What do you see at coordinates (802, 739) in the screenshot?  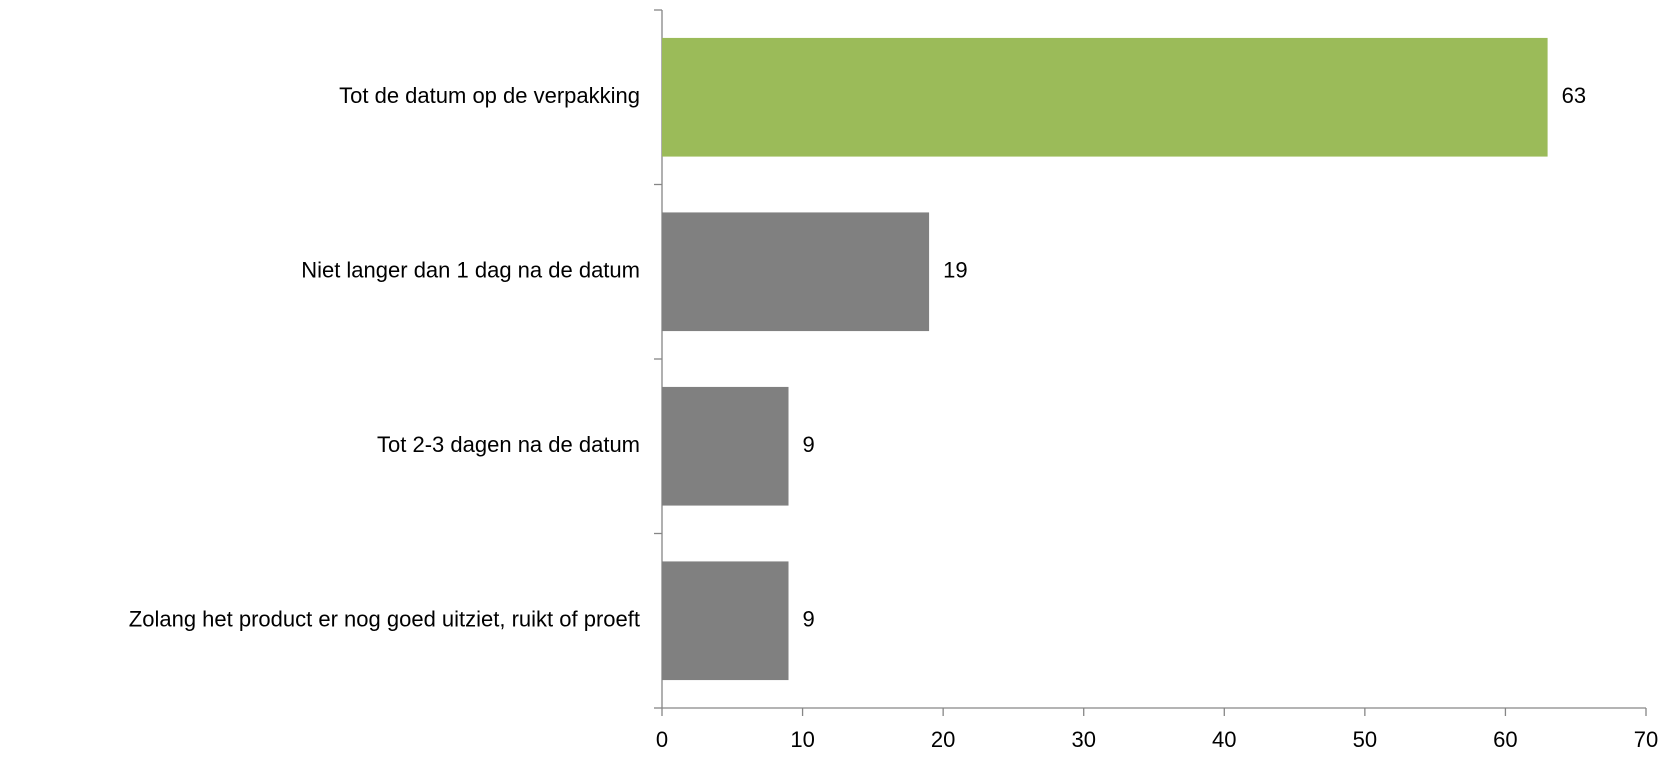 I see `x-tick-label: 10` at bounding box center [802, 739].